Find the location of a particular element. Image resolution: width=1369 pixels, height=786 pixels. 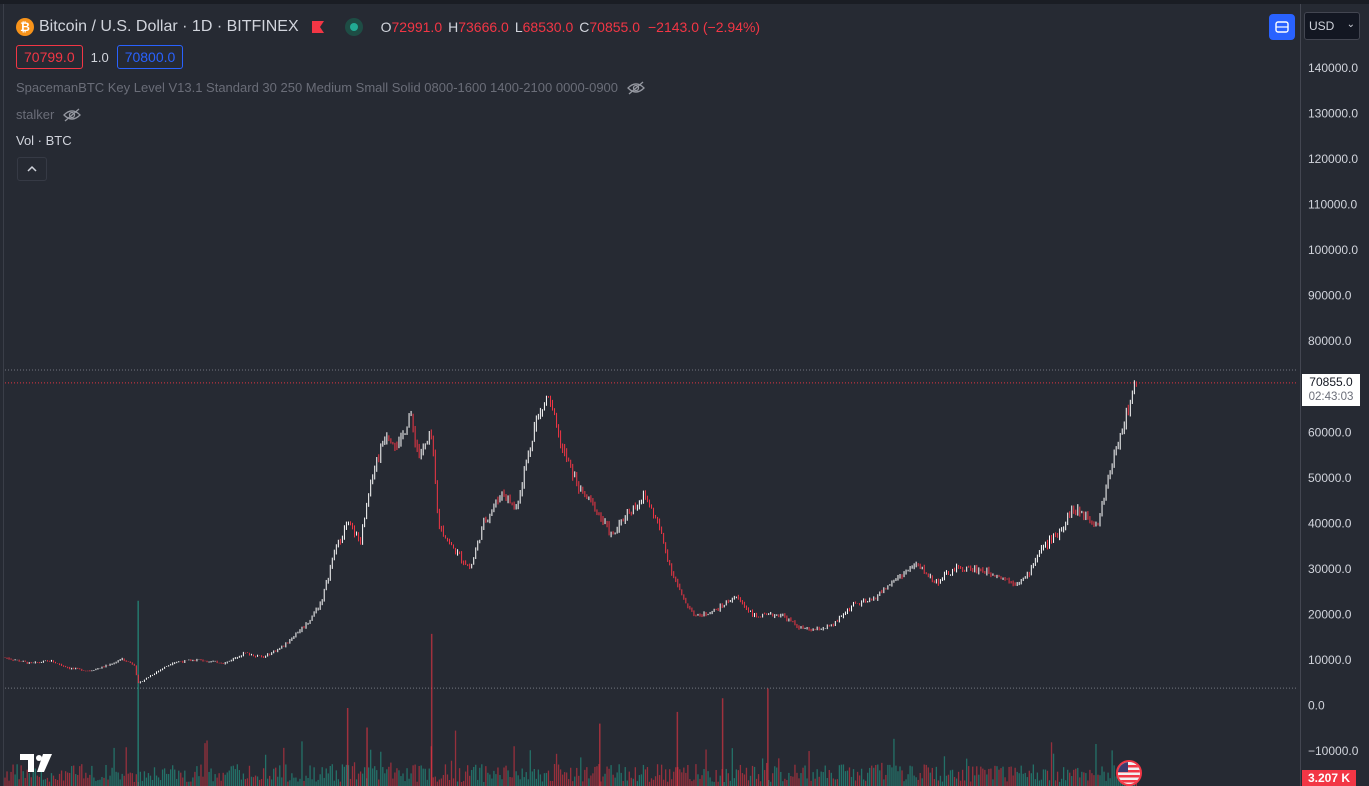

close-key: C is located at coordinates (584, 27).